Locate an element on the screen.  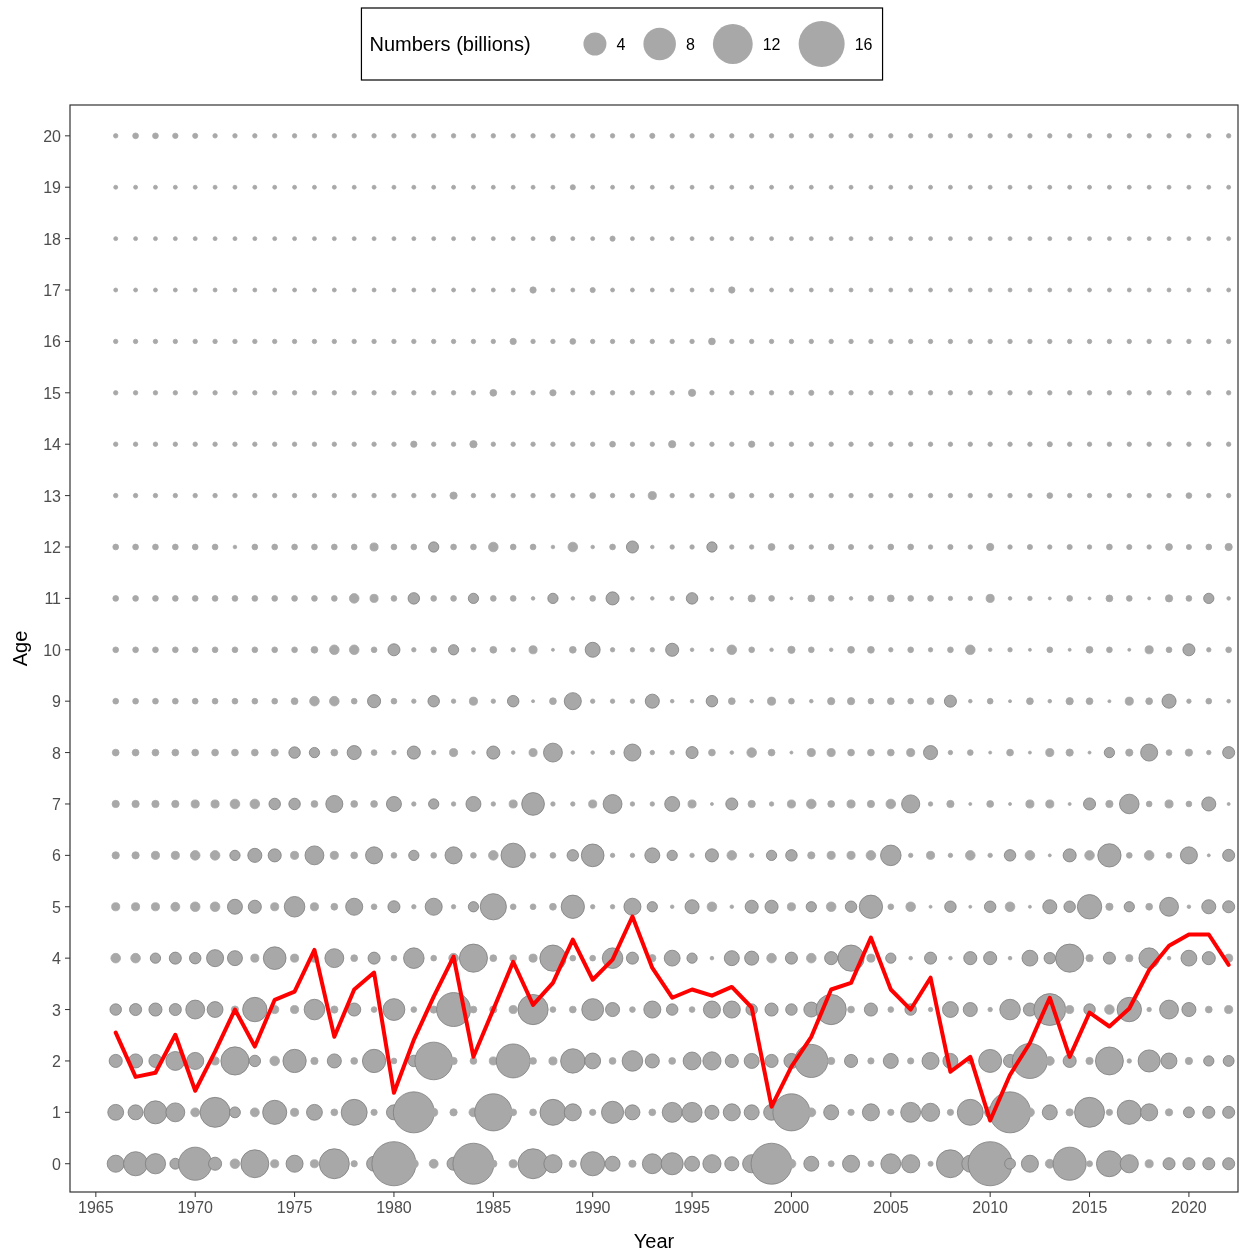
x-tick-label: 1995 is located at coordinates (692, 1207).